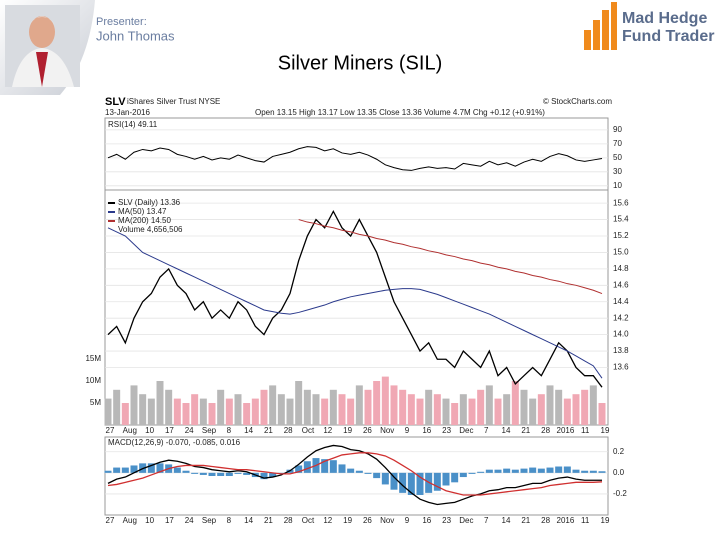  What do you see at coordinates (169, 520) in the screenshot?
I see `x-tick-label: 17` at bounding box center [169, 520].